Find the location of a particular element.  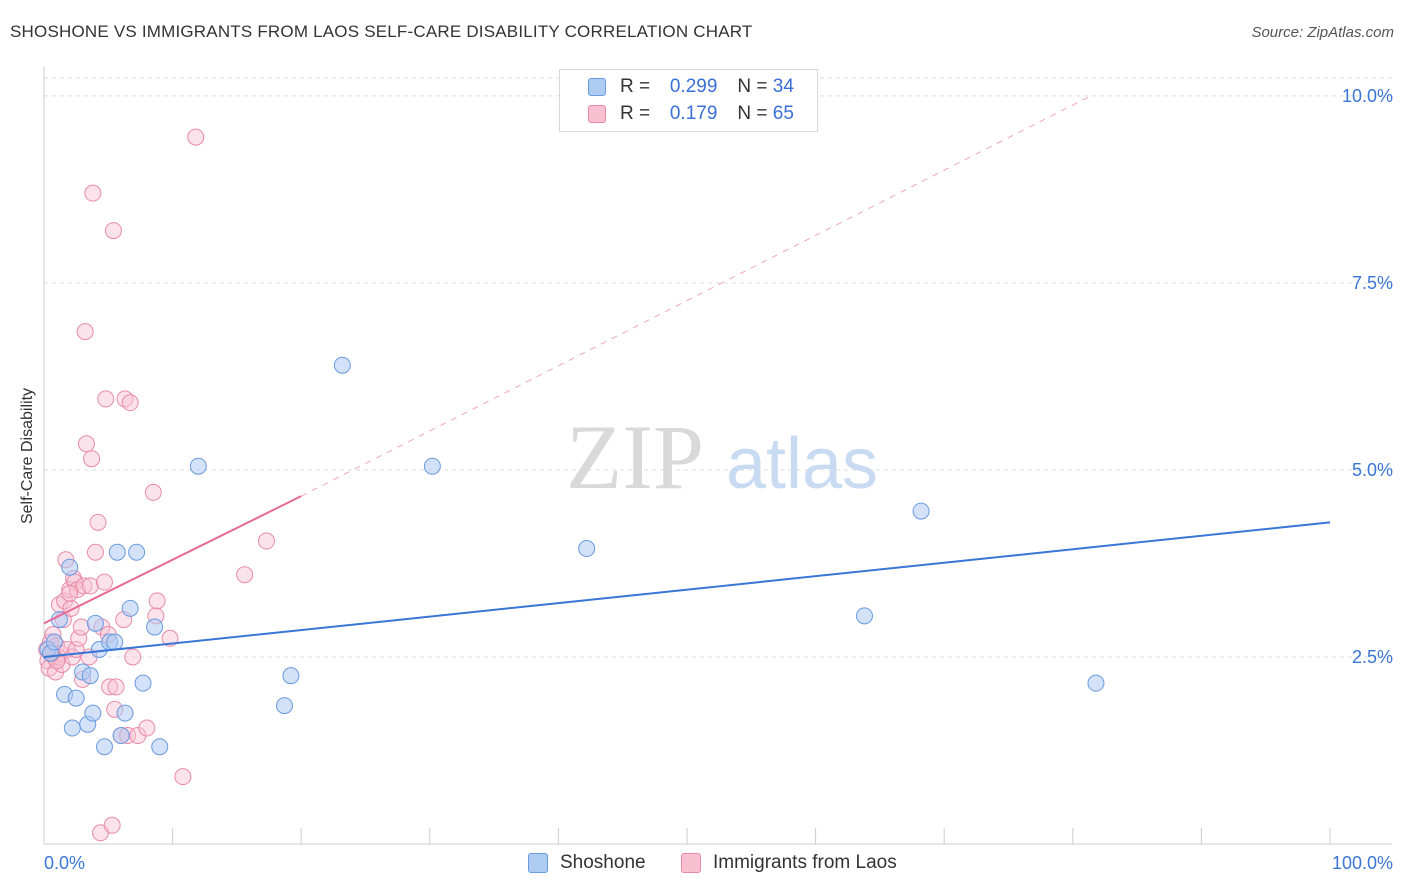

legend-swatch-laos is located at coordinates (597, 114).